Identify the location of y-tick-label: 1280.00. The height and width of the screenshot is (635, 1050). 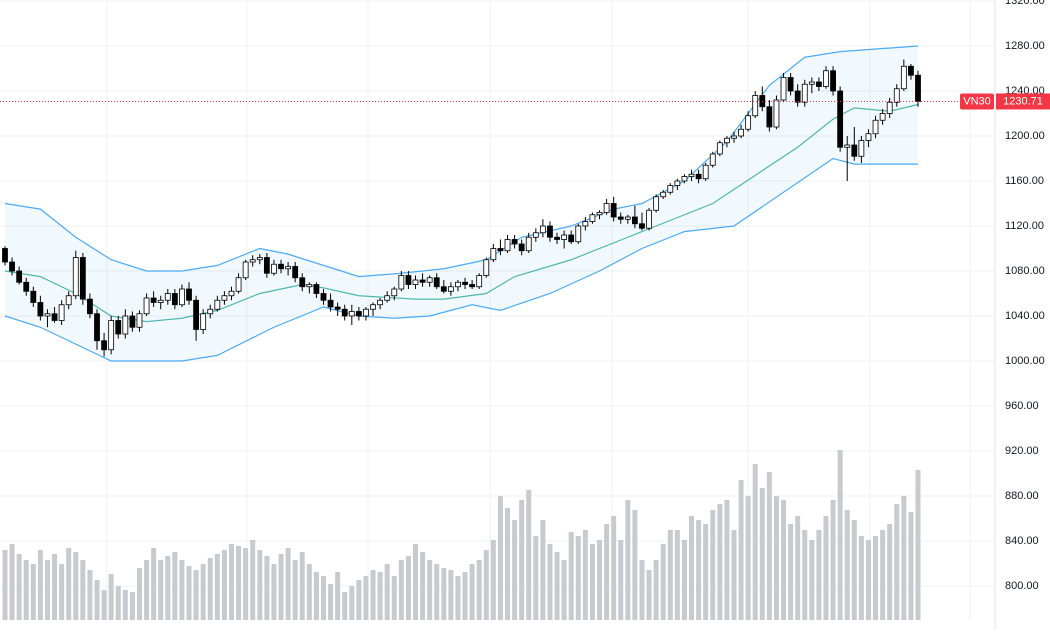
(1025, 46).